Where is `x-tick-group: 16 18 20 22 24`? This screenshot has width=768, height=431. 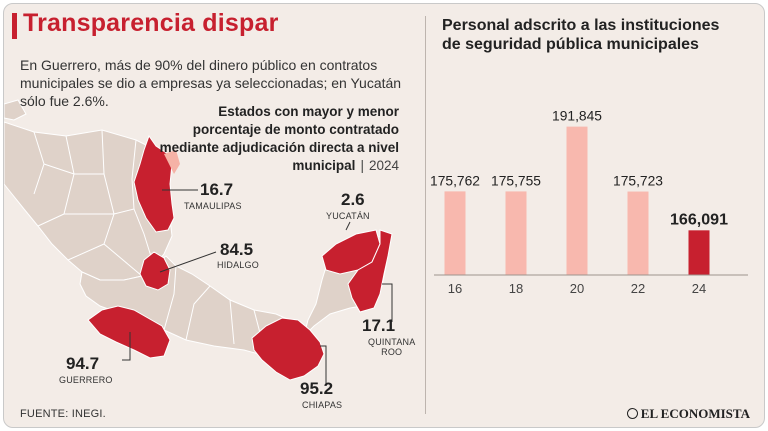
x-tick-group: 16 18 20 22 24 is located at coordinates (577, 288).